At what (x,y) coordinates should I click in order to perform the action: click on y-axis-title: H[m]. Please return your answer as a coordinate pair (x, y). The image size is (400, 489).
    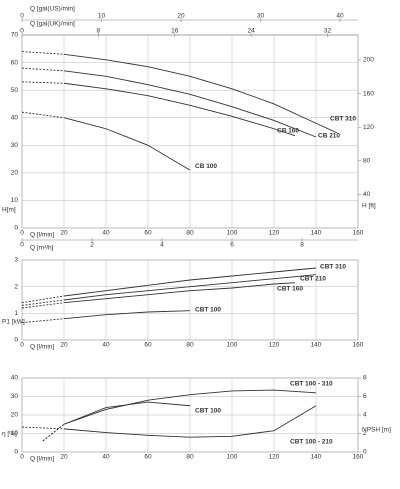
    Looking at the image, I should click on (9, 210).